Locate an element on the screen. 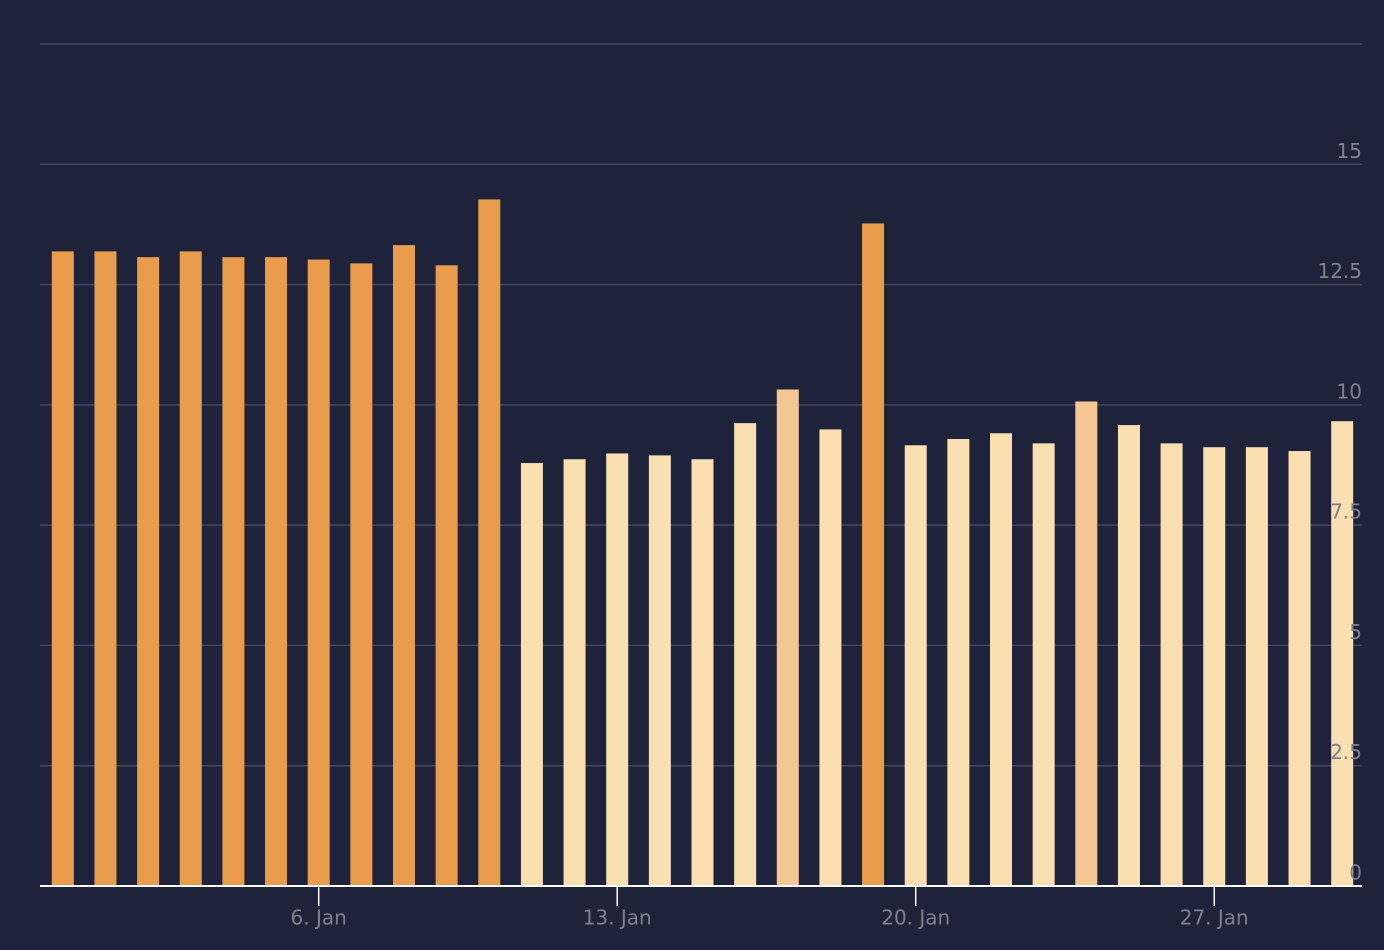 Image resolution: width=1384 pixels, height=950 pixels. x-tick-label: 13. Jan is located at coordinates (617, 918).